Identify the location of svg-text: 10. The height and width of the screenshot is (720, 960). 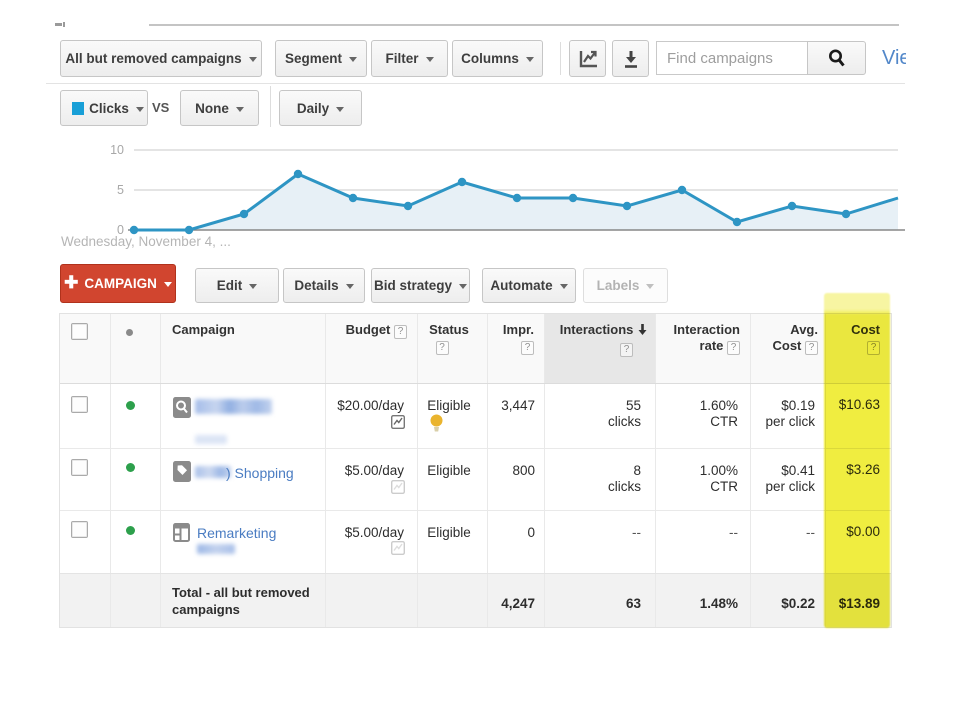
(117, 150).